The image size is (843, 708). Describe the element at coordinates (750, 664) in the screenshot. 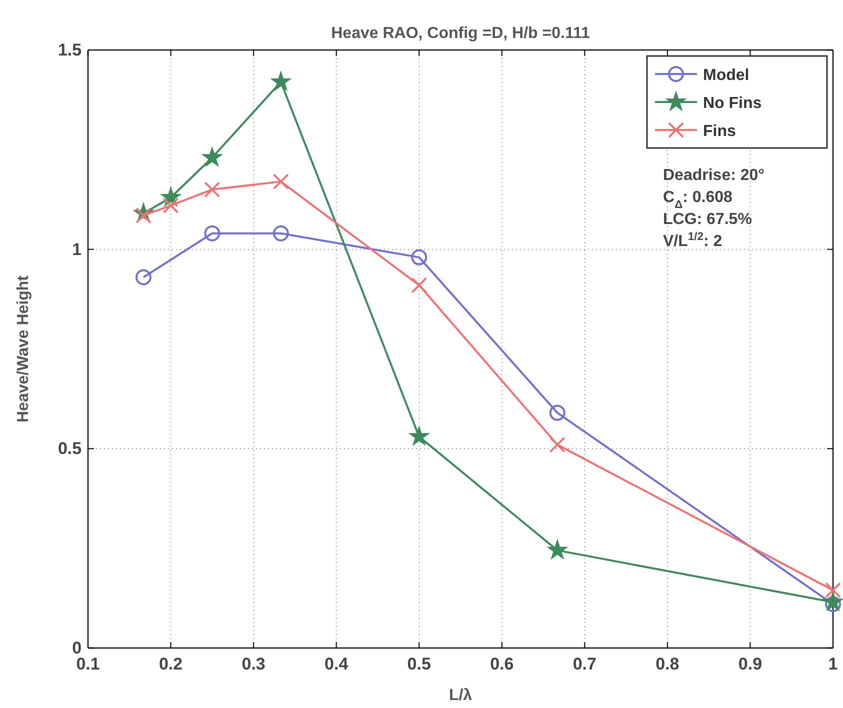

I see `x-tick-label: 0.9` at that location.